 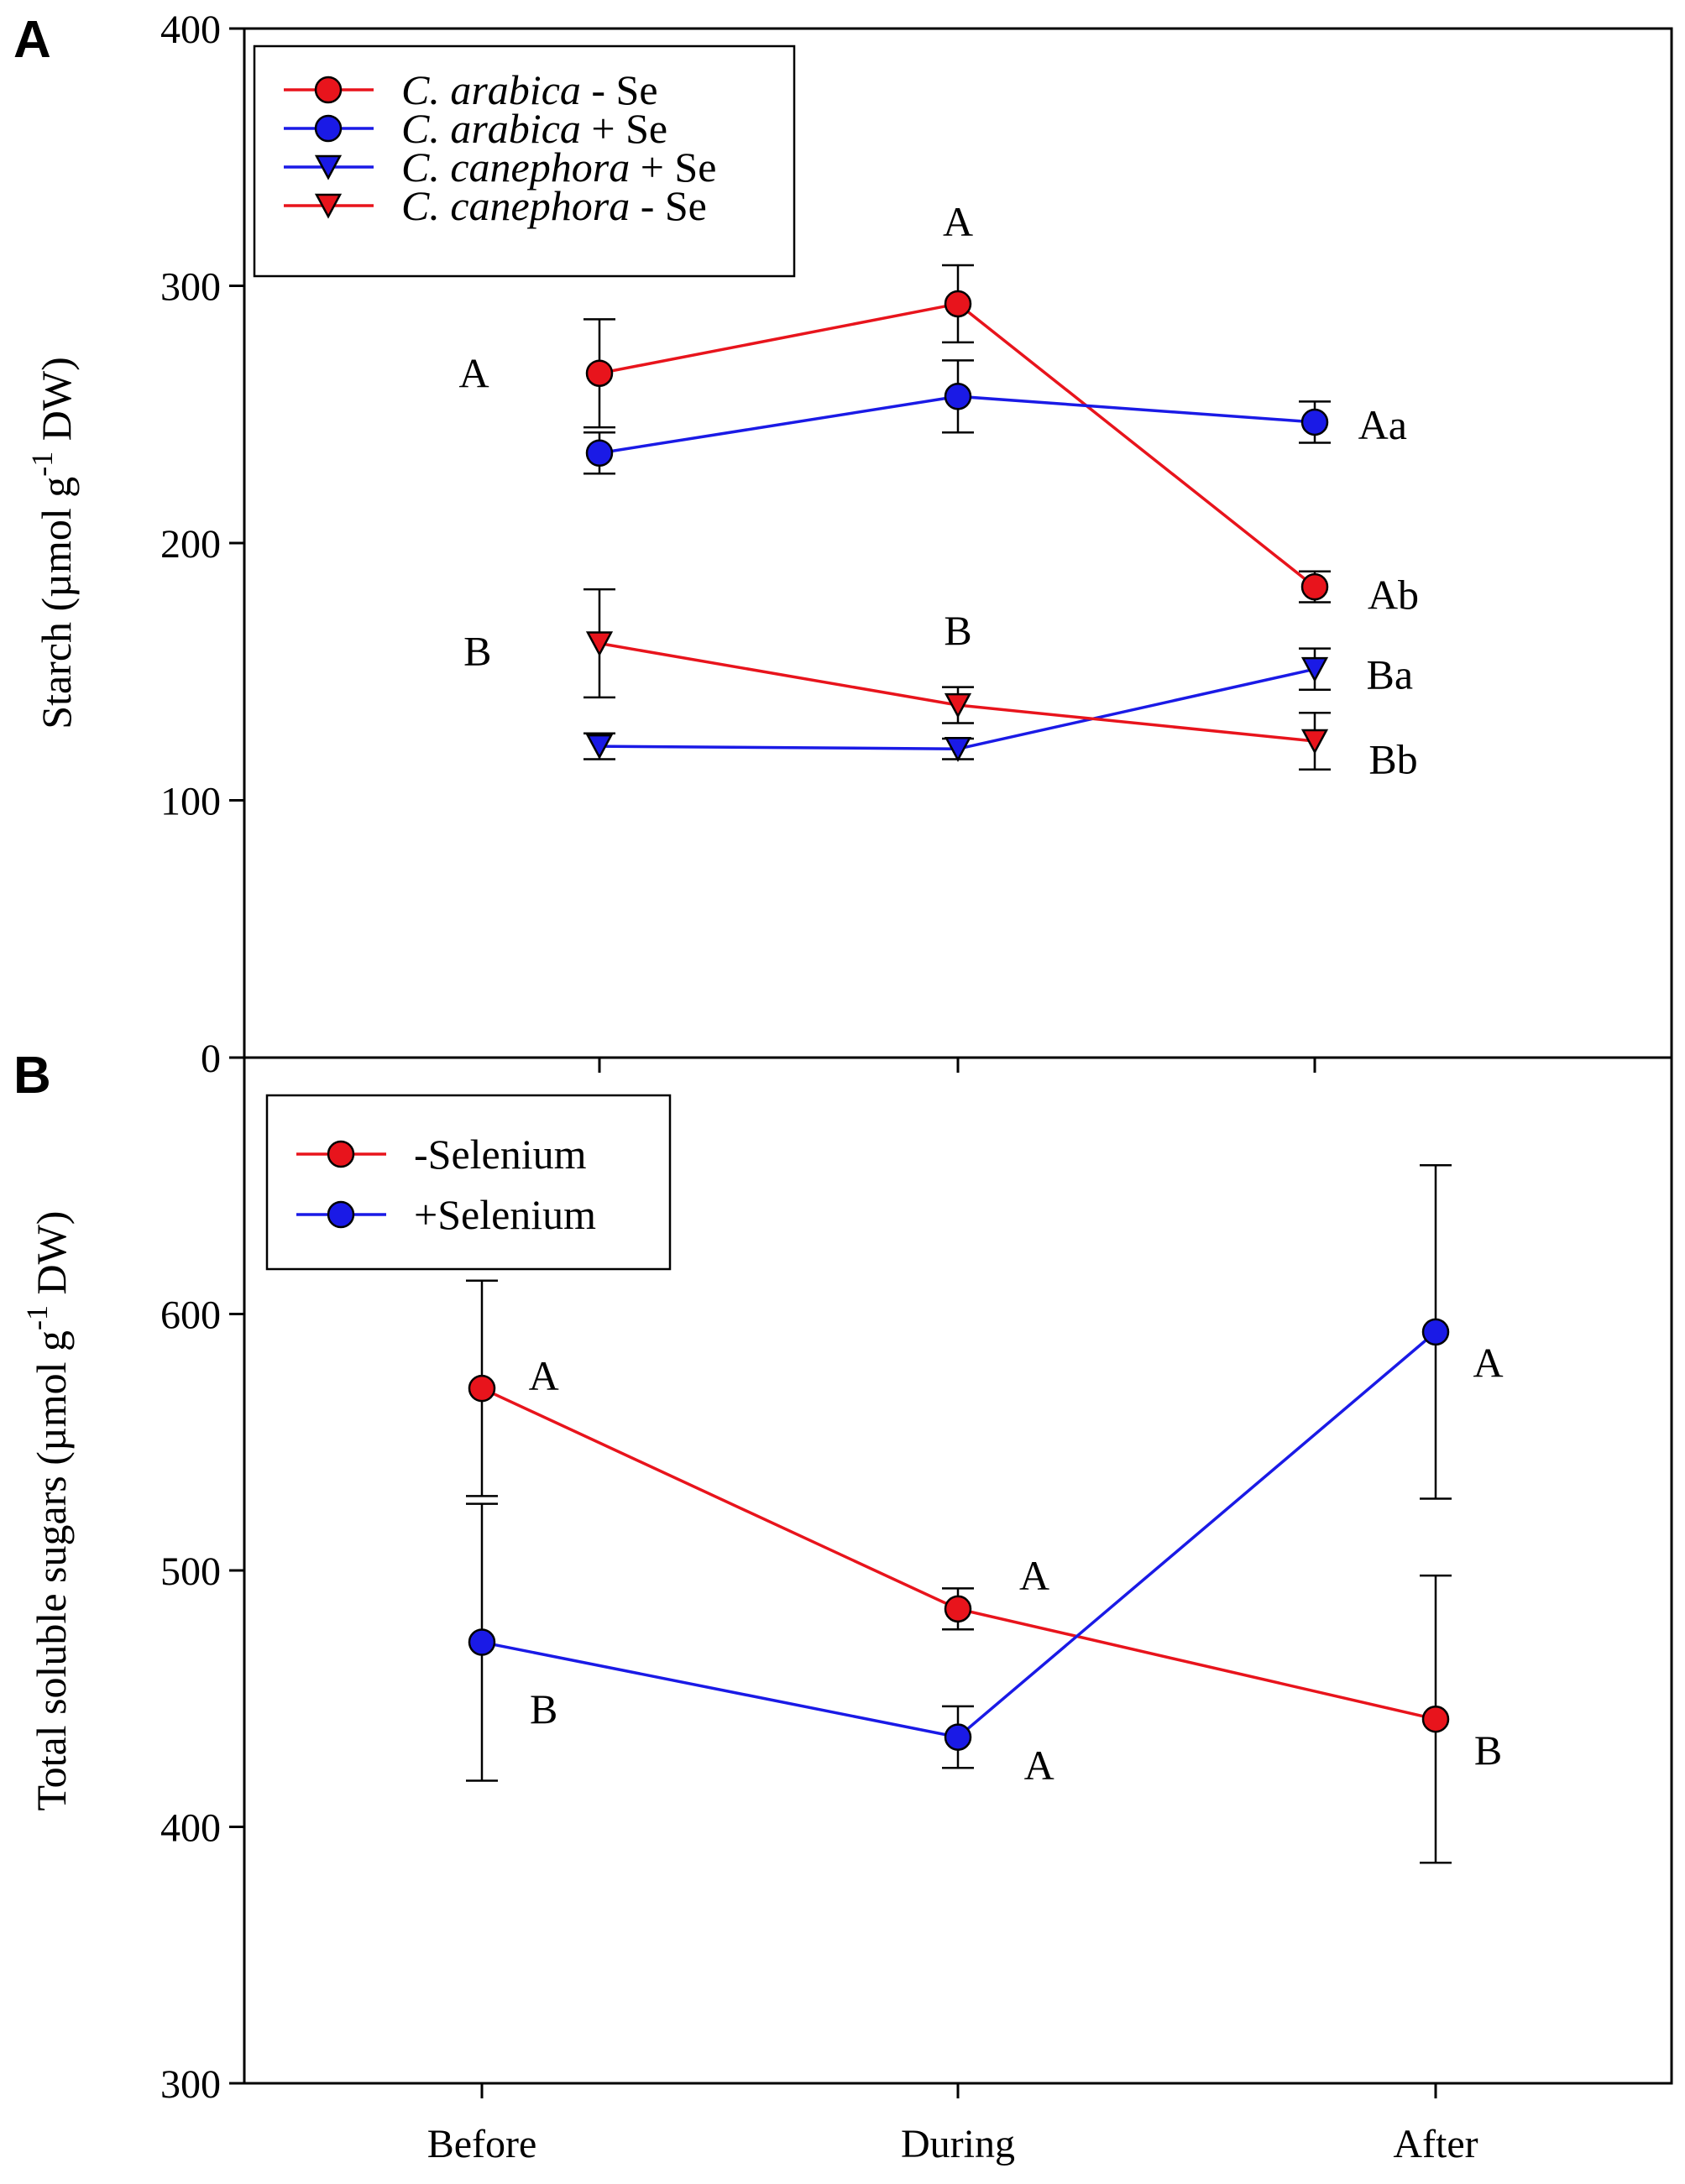 I want to click on b-y-tick-label-0: 300, so click(x=191, y=2085).